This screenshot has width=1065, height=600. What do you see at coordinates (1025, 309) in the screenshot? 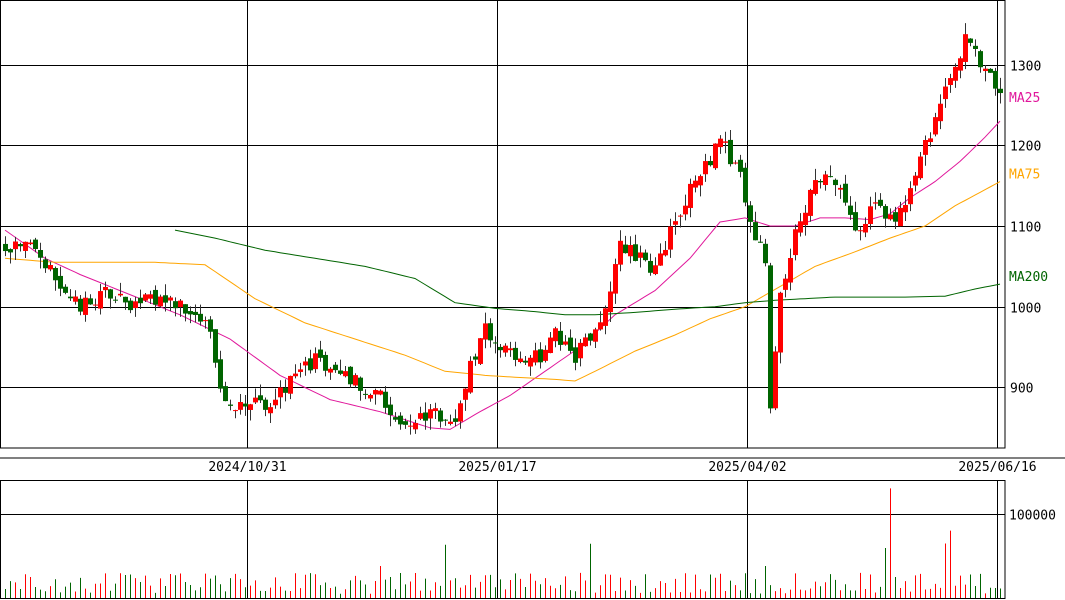
I see `price-tick-label: 1000` at bounding box center [1025, 309].